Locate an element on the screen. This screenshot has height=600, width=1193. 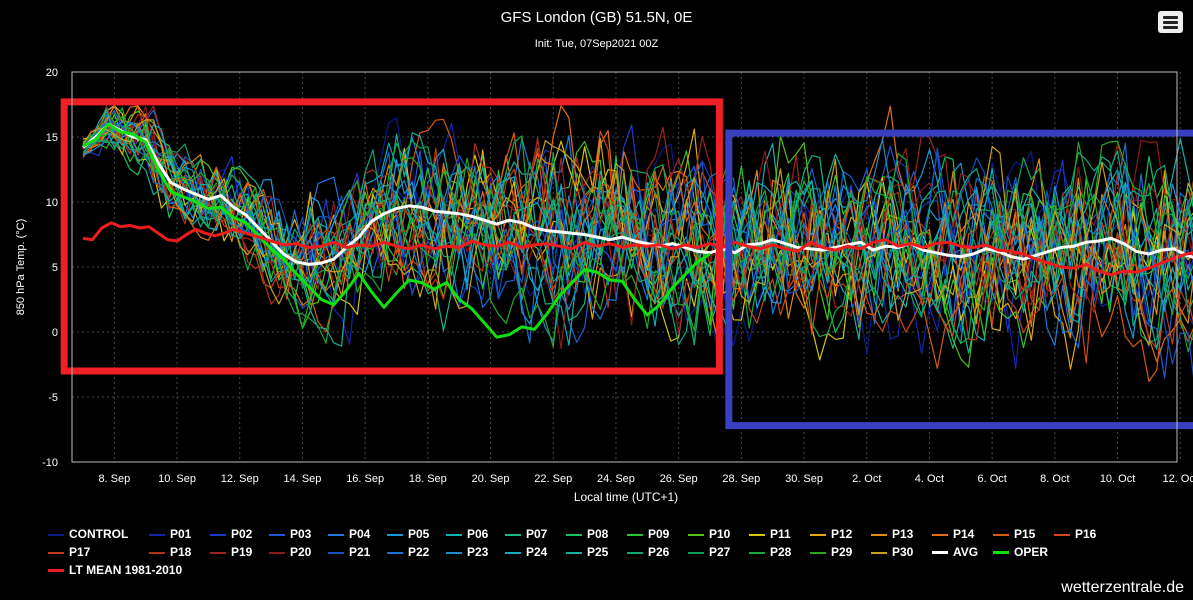
x-tick-label: 16. Sep is located at coordinates (365, 479).